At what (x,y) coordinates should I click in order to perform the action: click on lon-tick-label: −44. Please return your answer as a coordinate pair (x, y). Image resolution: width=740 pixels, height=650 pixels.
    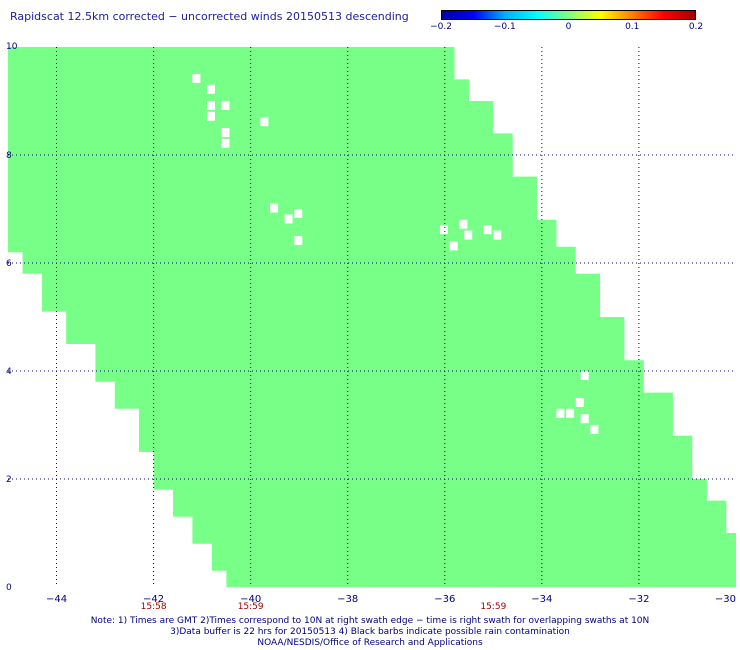
    Looking at the image, I should click on (56, 599).